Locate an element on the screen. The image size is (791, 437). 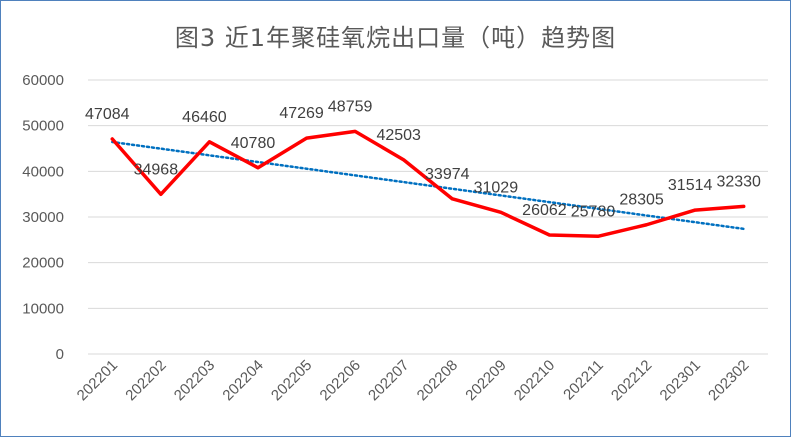
x-tick-label: 202212 is located at coordinates (631, 380).